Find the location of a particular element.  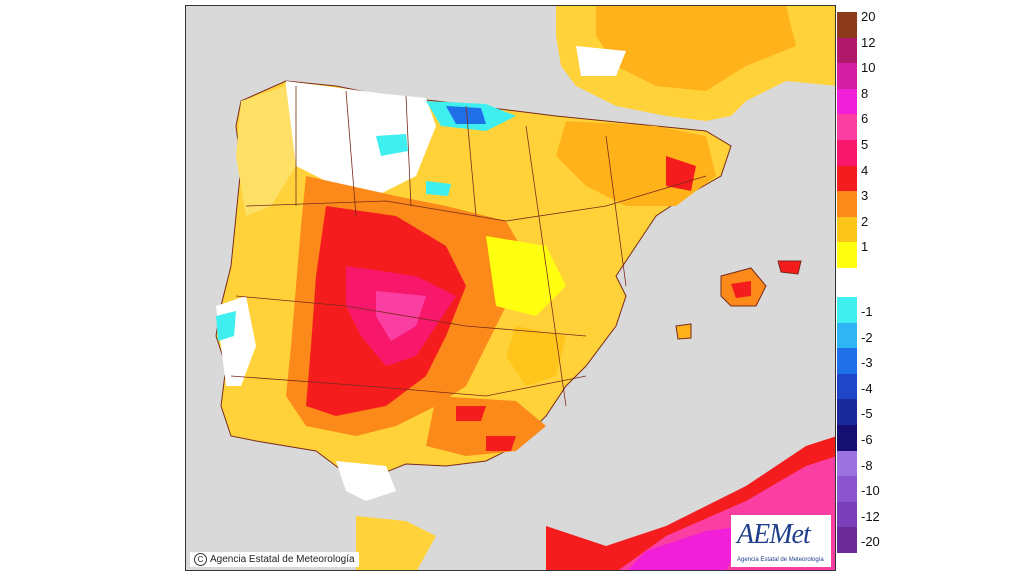

ibiza is located at coordinates (683, 331).